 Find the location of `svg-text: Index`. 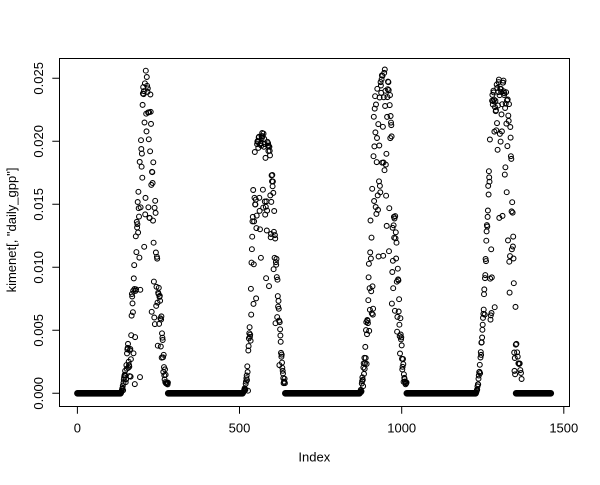

svg-text: Index is located at coordinates (314, 457).